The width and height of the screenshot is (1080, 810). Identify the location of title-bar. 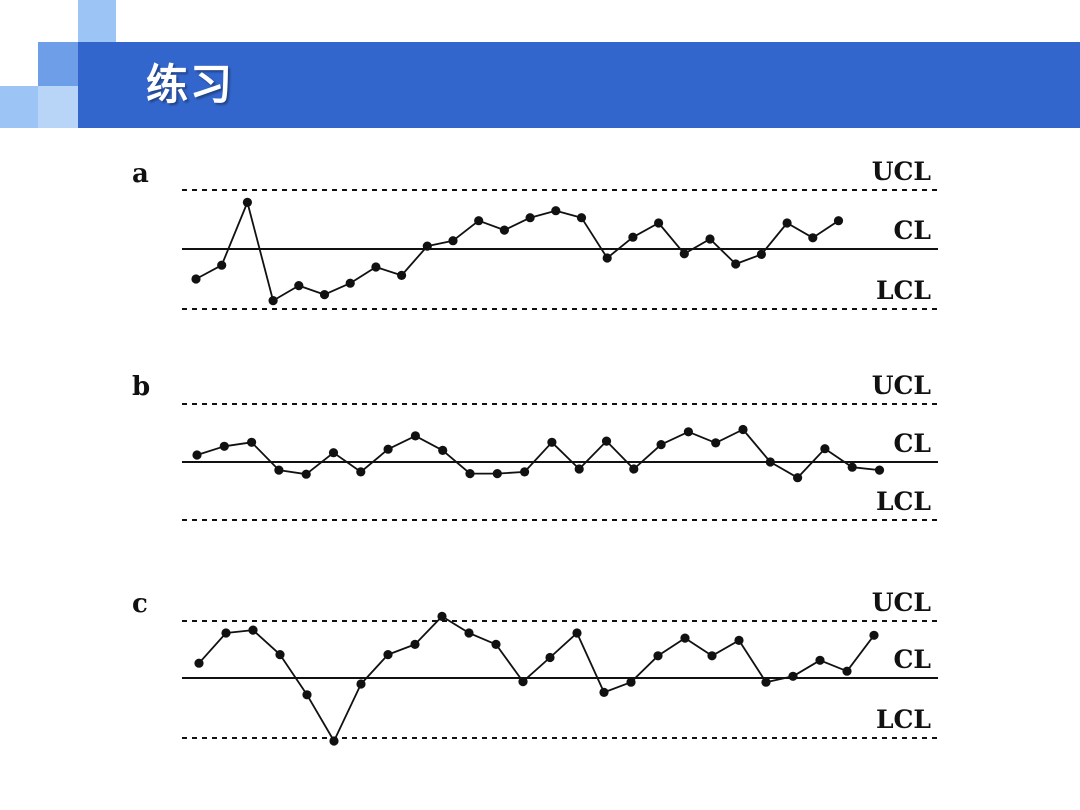
(579, 85).